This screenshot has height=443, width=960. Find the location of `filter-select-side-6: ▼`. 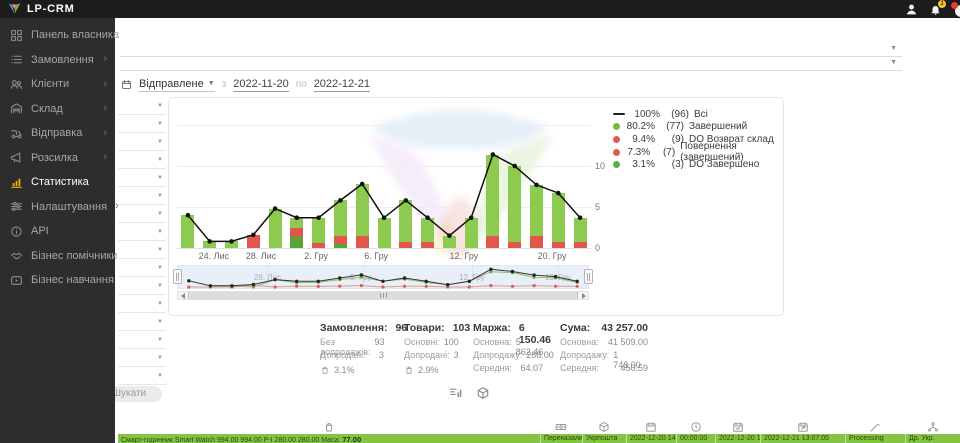

filter-select-side-6: ▼ is located at coordinates (142, 196).